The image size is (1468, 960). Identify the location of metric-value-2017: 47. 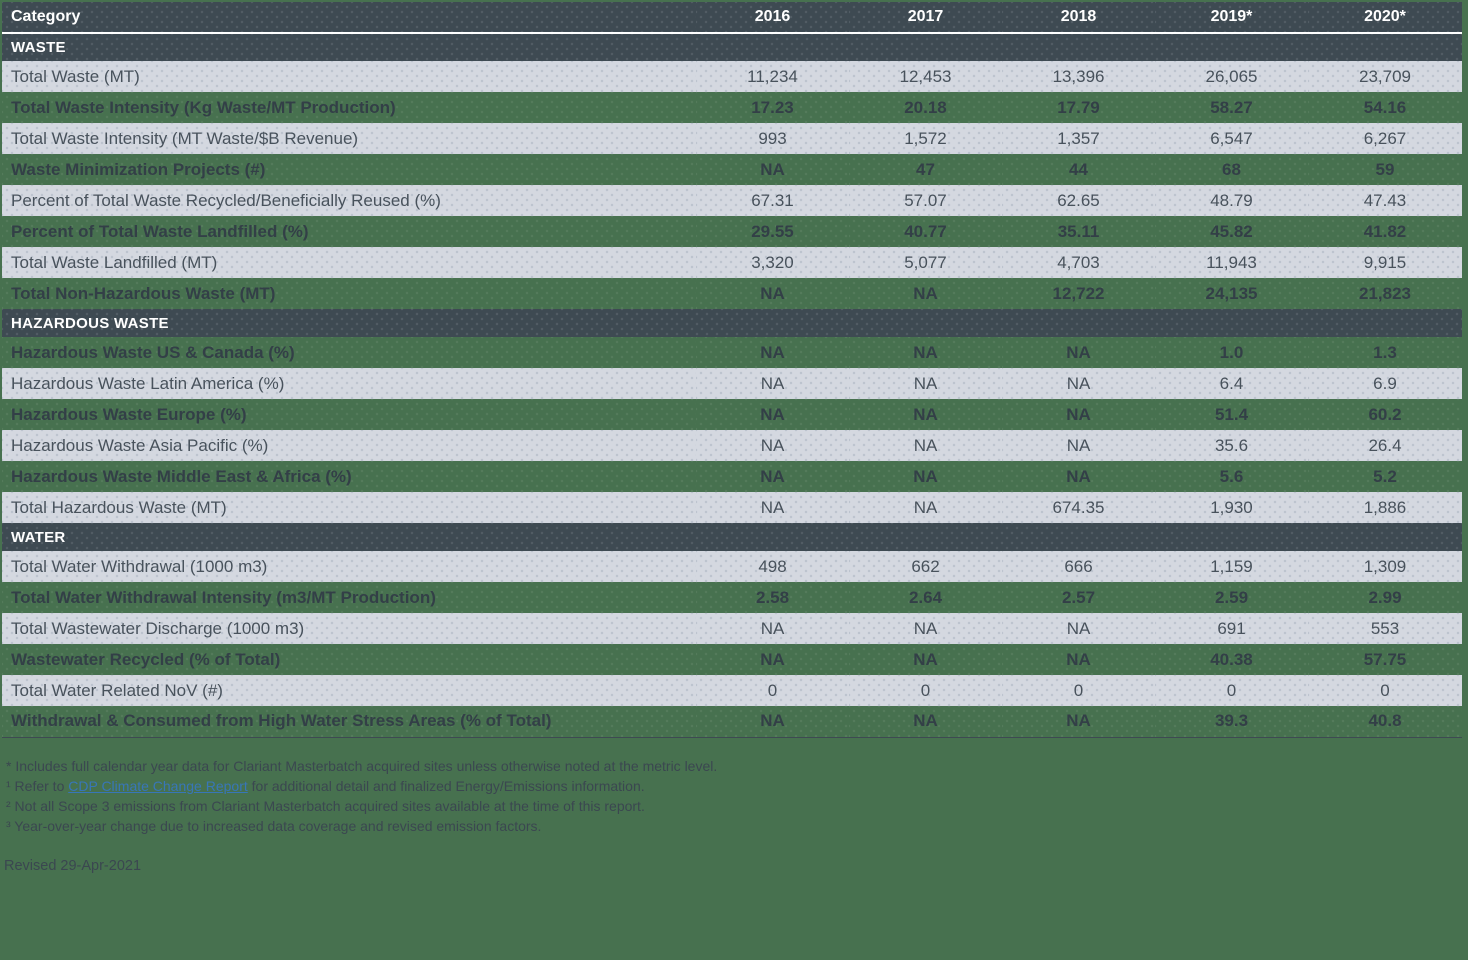
(925, 169).